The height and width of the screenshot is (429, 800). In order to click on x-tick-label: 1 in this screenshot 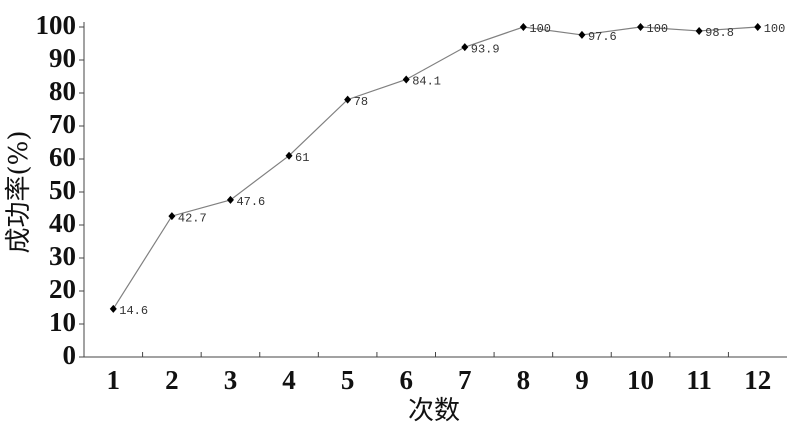, I will do `click(114, 380)`.